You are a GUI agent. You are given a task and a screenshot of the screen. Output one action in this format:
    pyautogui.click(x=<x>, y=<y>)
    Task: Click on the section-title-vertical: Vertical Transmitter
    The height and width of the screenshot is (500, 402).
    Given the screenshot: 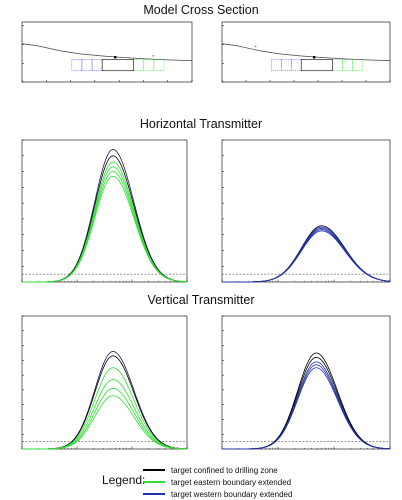 What is the action you would take?
    pyautogui.click(x=201, y=300)
    